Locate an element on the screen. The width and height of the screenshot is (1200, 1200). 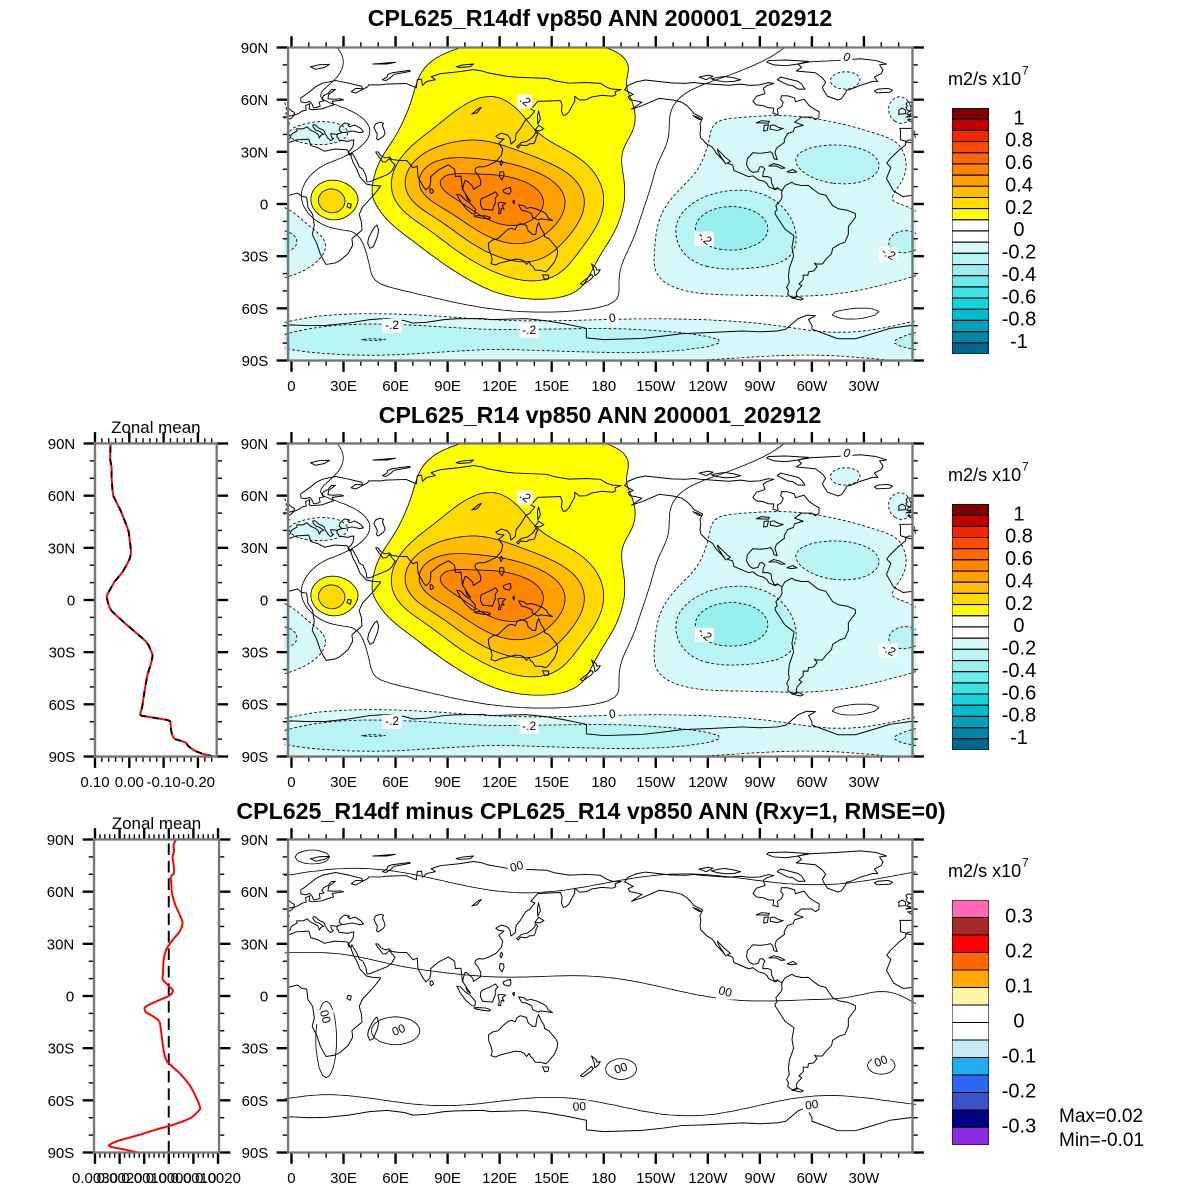
svg-text: 0.00 is located at coordinates (129, 782).